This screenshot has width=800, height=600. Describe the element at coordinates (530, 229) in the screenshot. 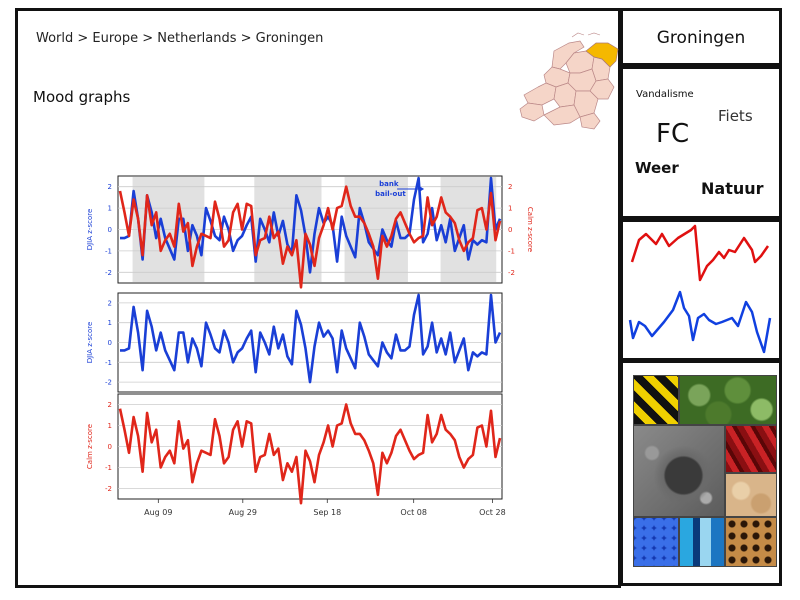

I see `y-axis-label-right: Calm z-score` at that location.